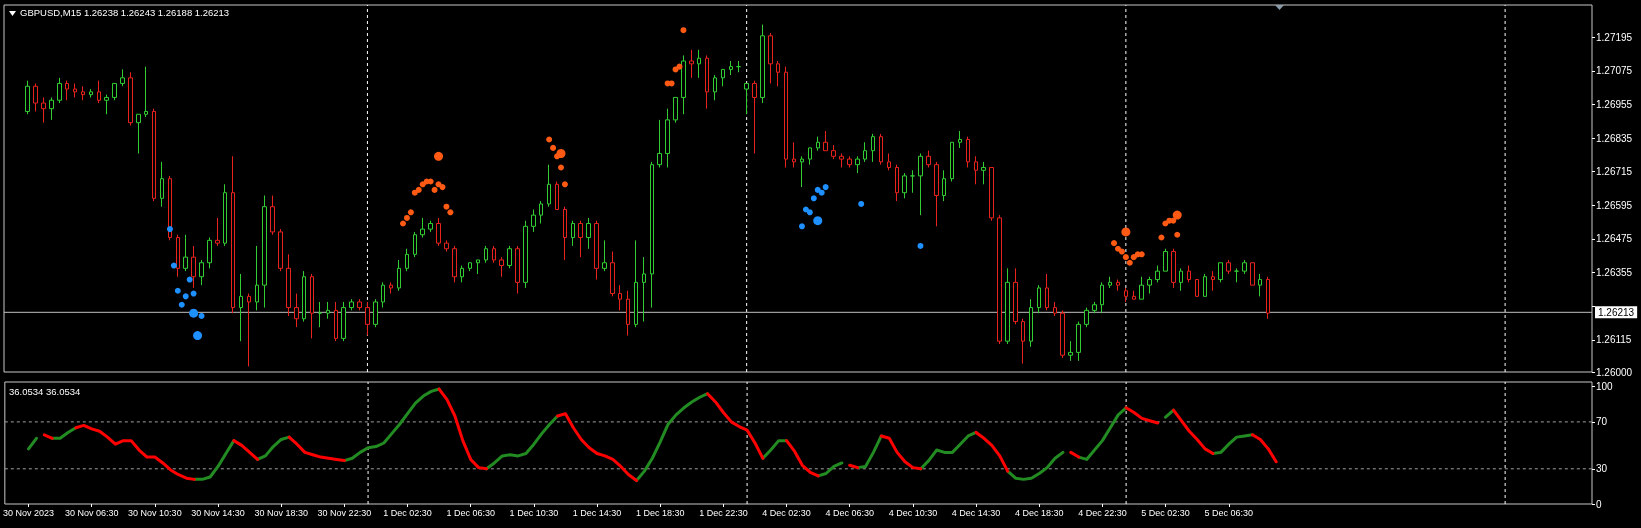 Image resolution: width=1641 pixels, height=528 pixels. Describe the element at coordinates (534, 512) in the screenshot. I see `x-tick-label: 1 Dec 10:30` at that location.